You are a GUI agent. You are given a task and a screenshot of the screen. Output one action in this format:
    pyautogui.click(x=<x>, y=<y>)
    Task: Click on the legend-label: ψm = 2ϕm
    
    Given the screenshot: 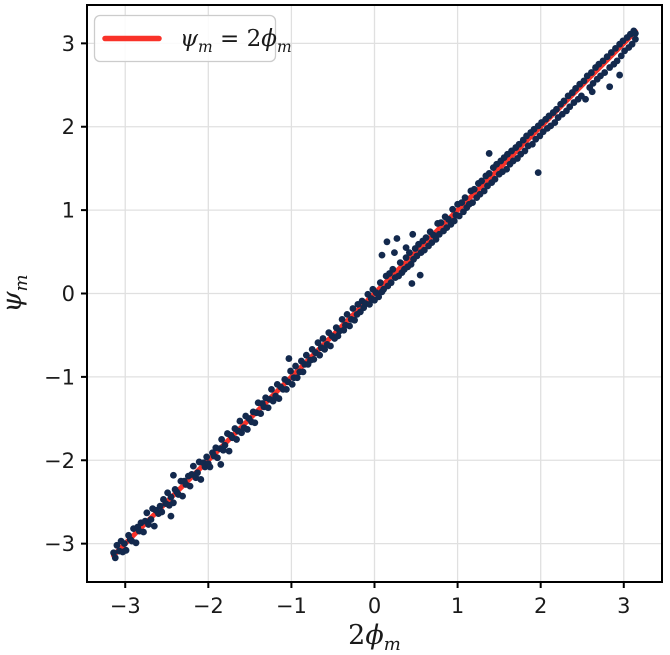 What is the action you would take?
    pyautogui.click(x=236, y=41)
    